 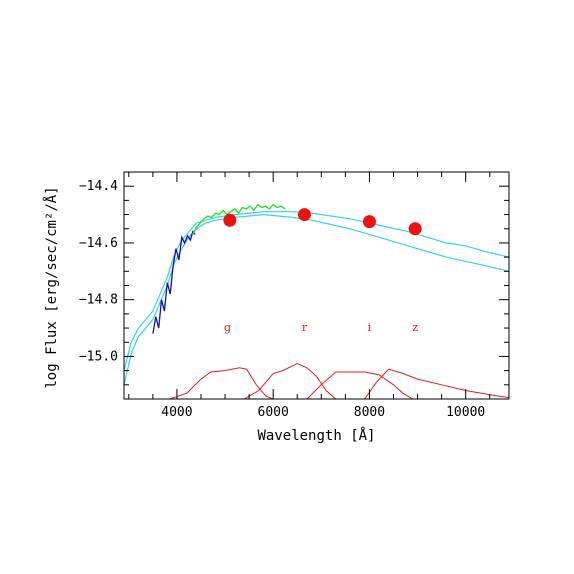 What do you see at coordinates (415, 327) in the screenshot?
I see `band-label-z: z` at bounding box center [415, 327].